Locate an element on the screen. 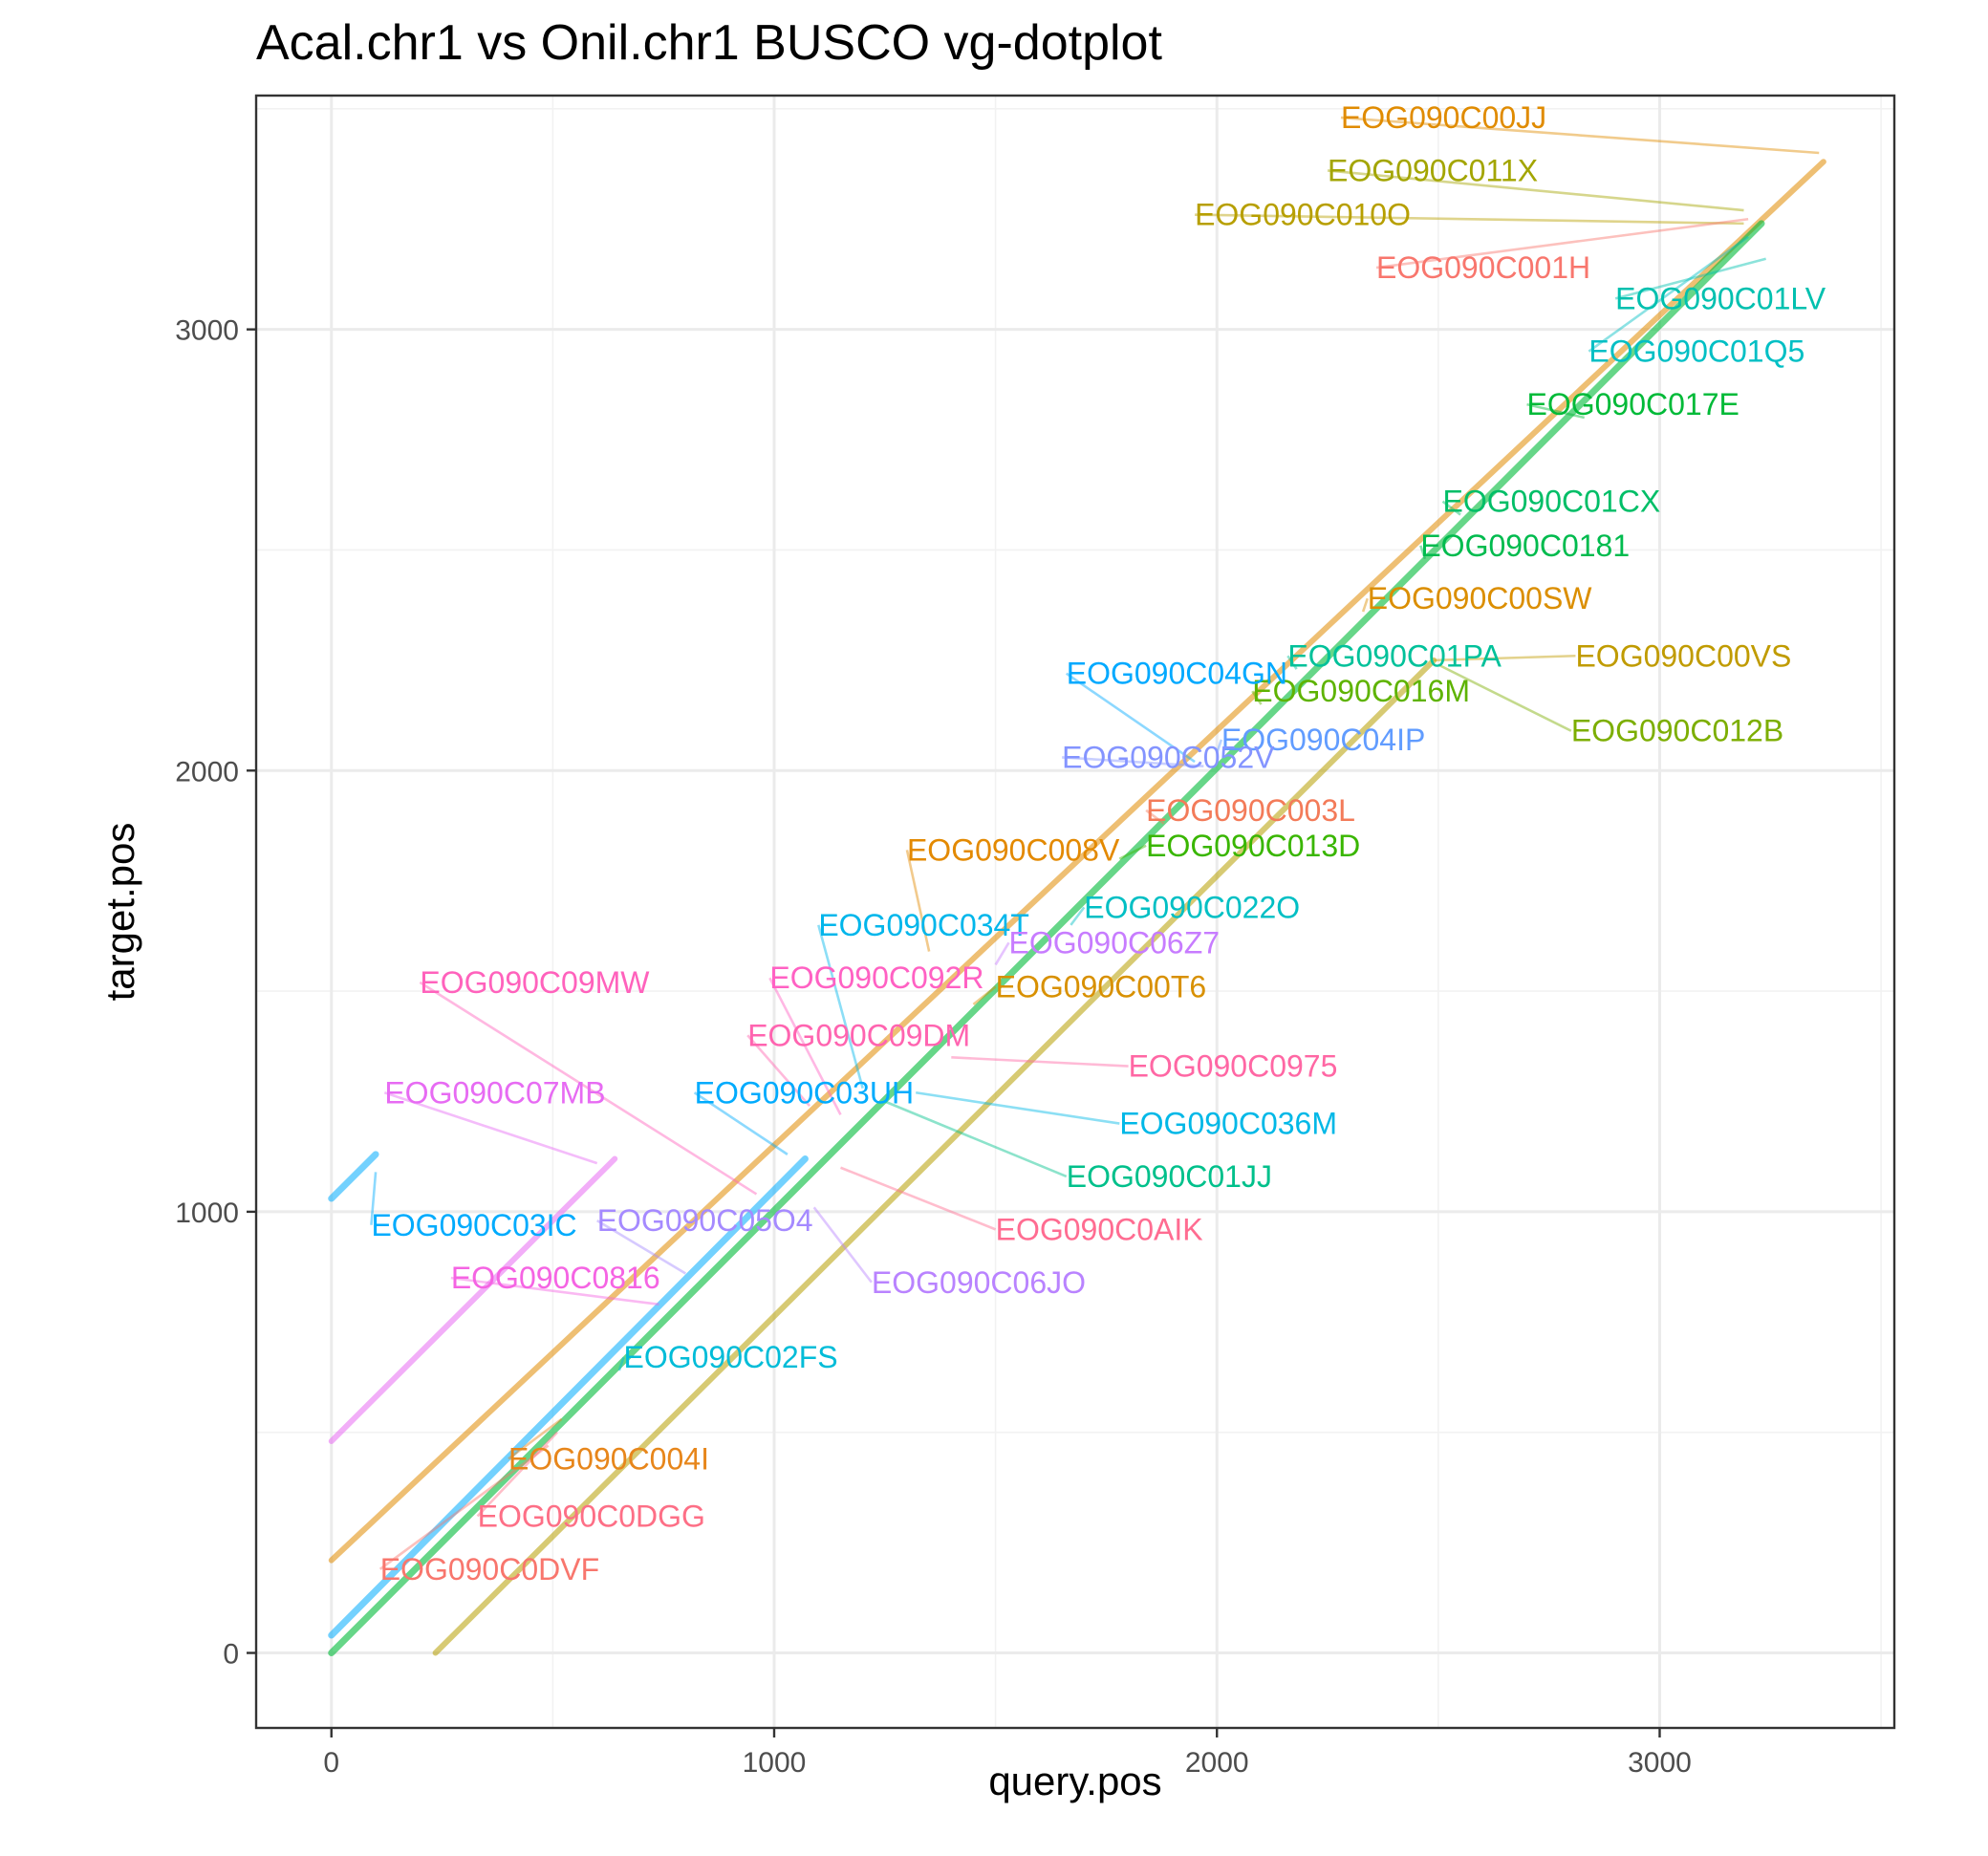 This screenshot has width=1988, height=1856. segment-label: EOG090C01PA is located at coordinates (1394, 656).